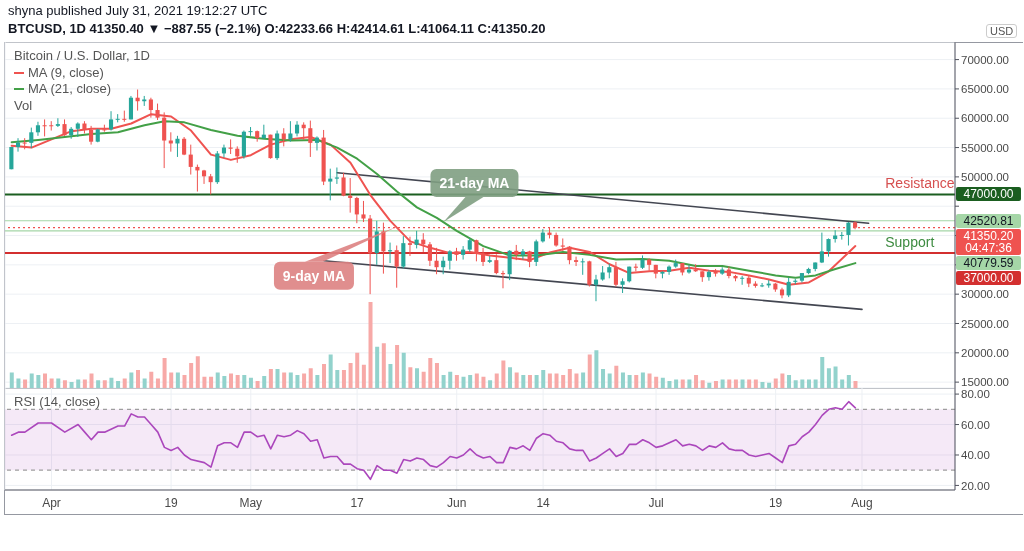 Image resolution: width=1024 pixels, height=551 pixels. Describe the element at coordinates (69, 88) in the screenshot. I see `legend-label: MA (21, close)` at that location.